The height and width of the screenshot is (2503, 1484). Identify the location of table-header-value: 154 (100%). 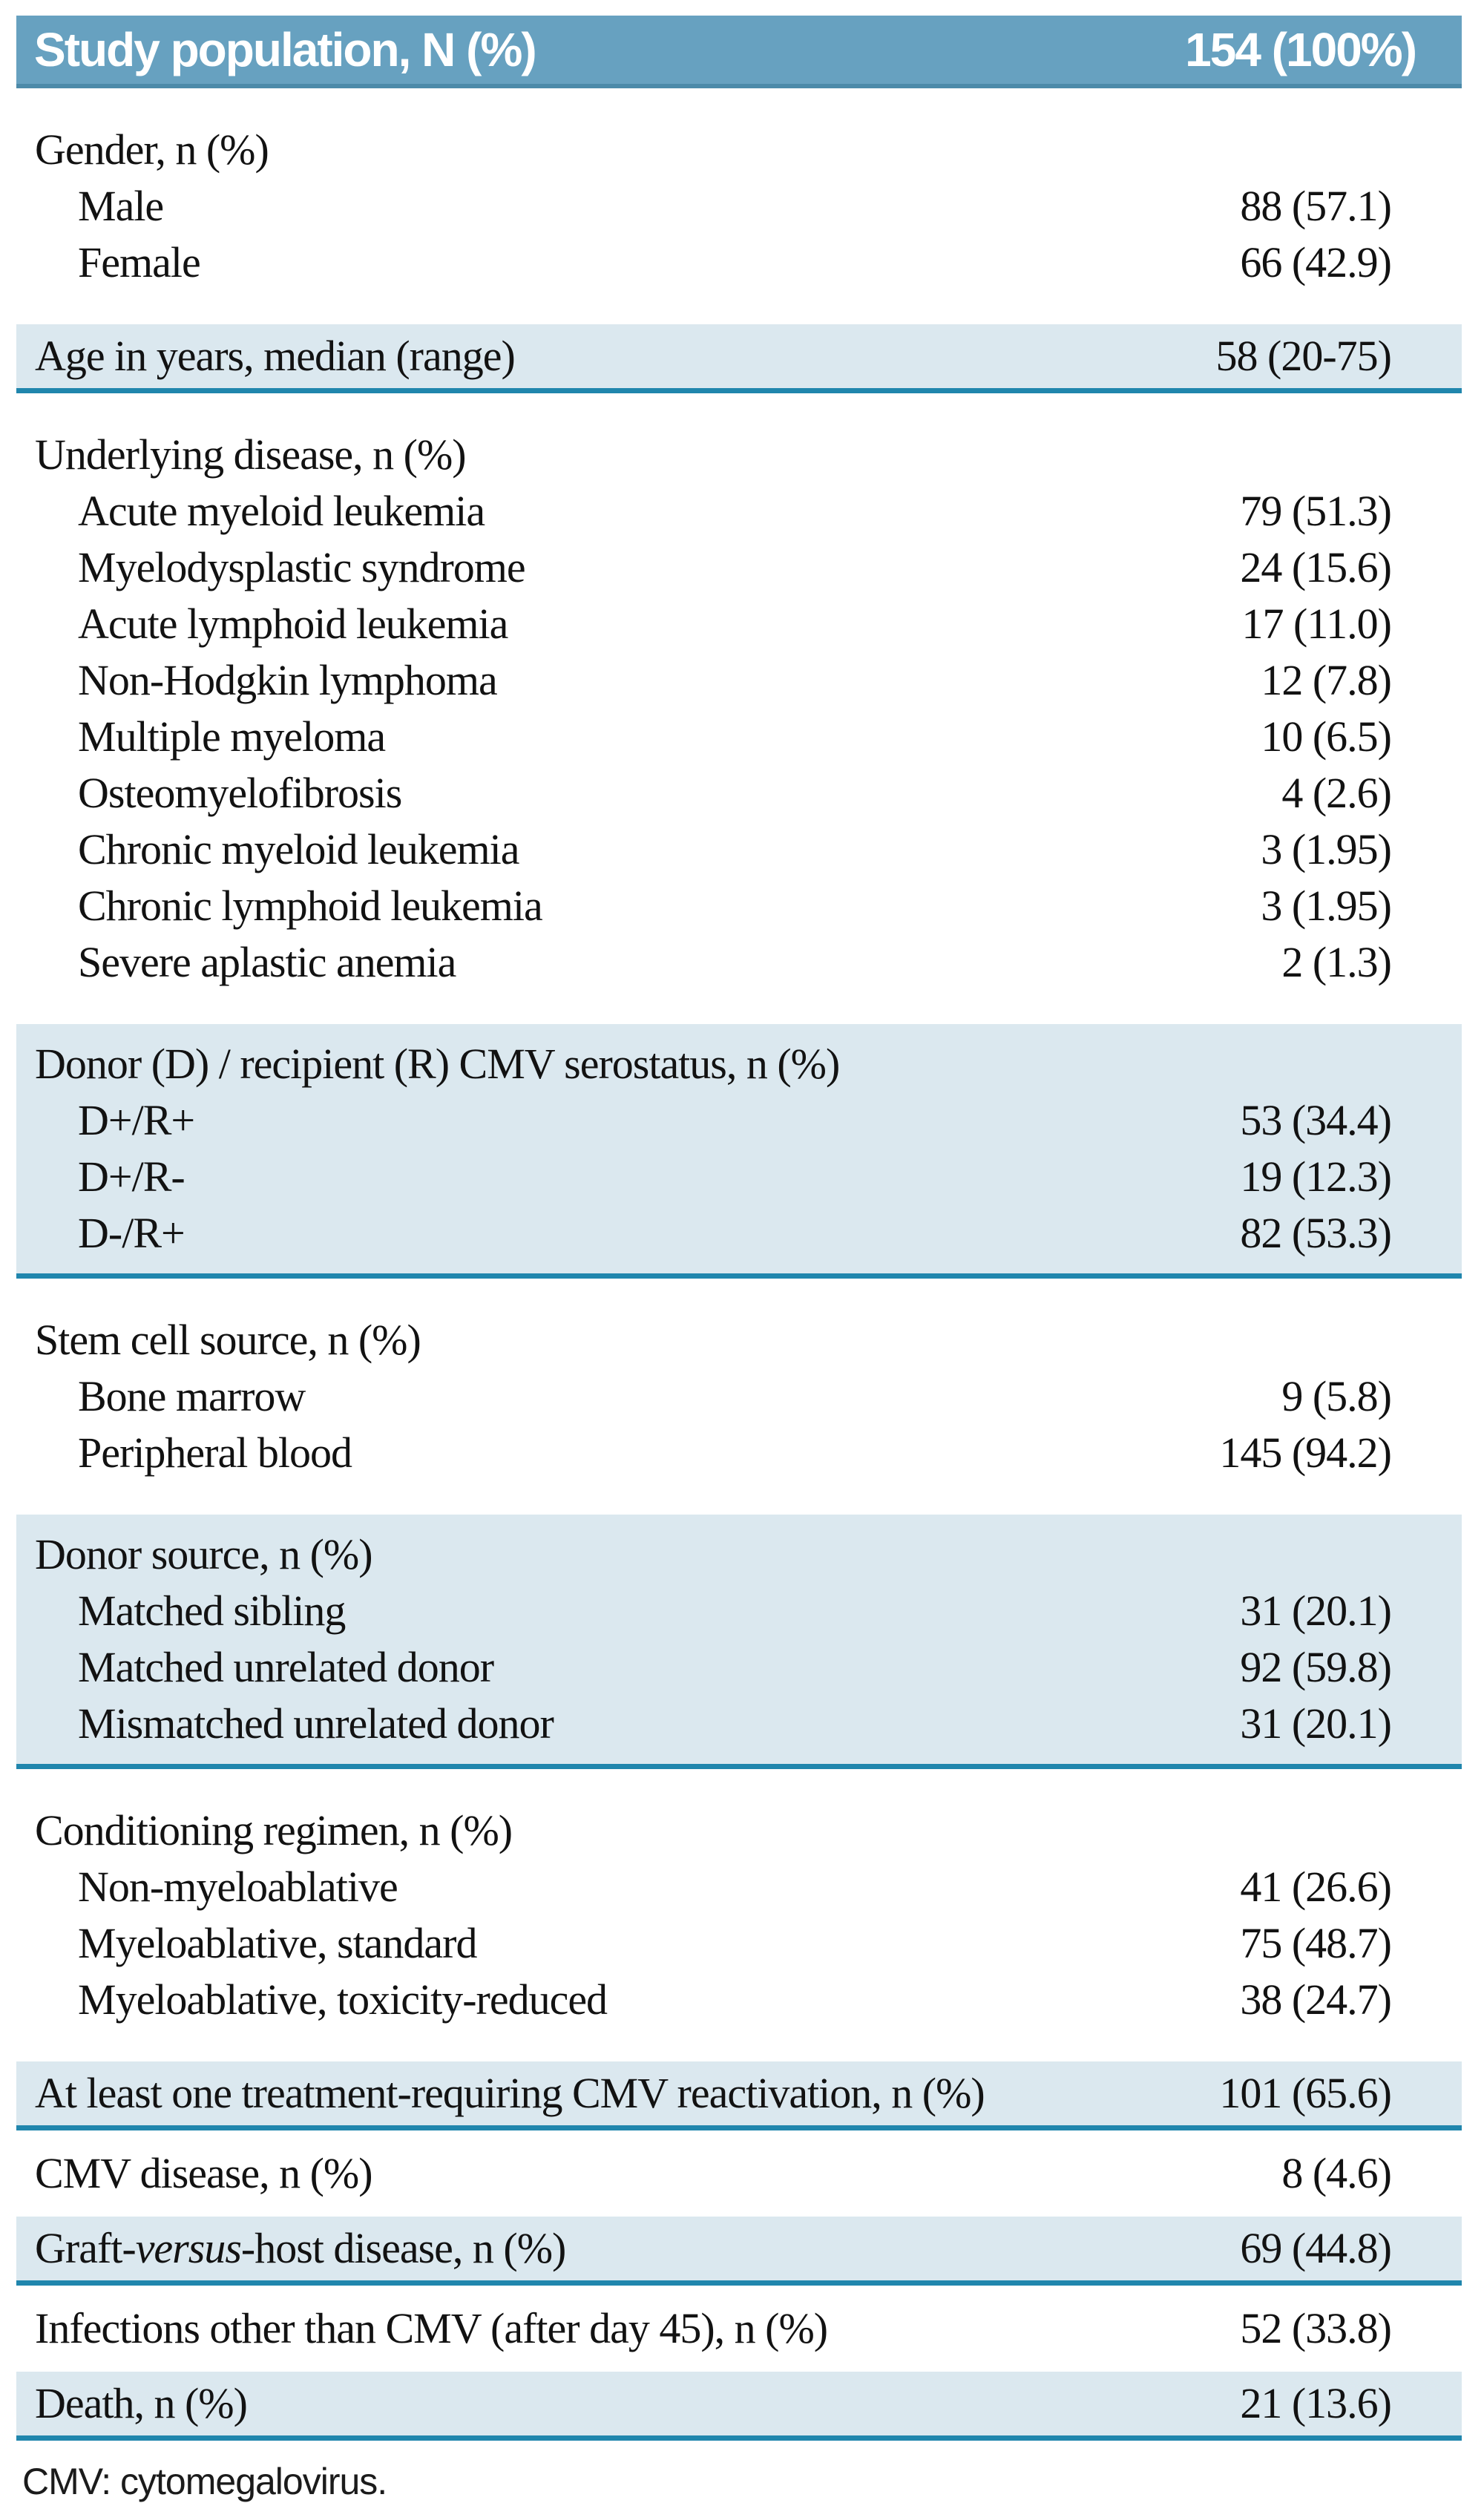
(1301, 49).